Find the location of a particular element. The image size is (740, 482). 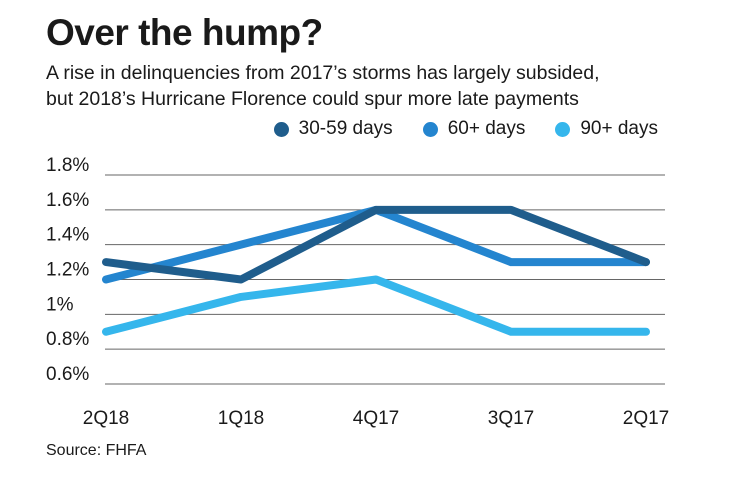

legend-label-60-plus-days: 60+ days is located at coordinates (486, 128).